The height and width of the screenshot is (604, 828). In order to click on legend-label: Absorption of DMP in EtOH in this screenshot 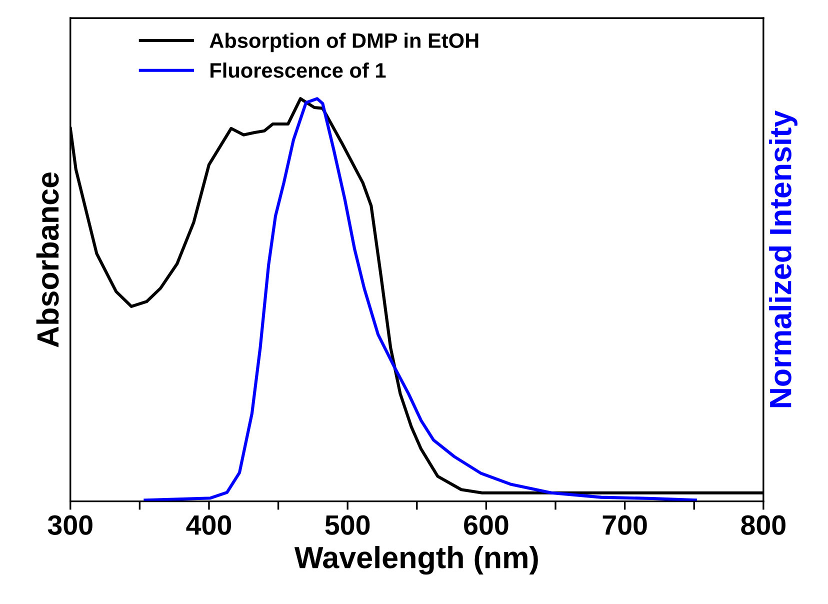, I will do `click(344, 42)`.